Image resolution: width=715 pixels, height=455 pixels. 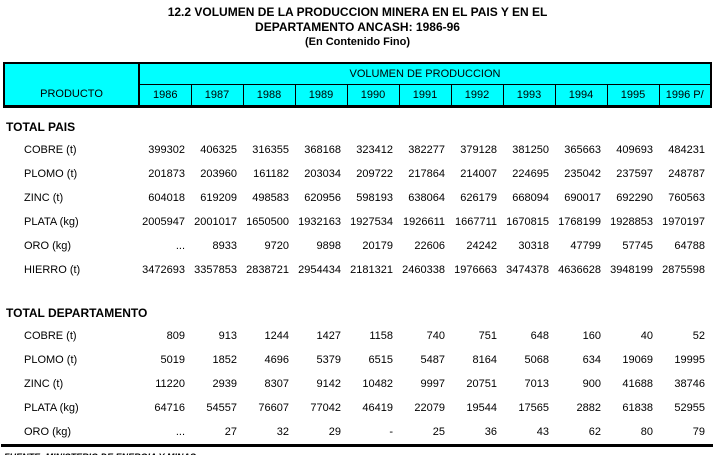 I want to click on value-cell: 368168, so click(x=322, y=150).